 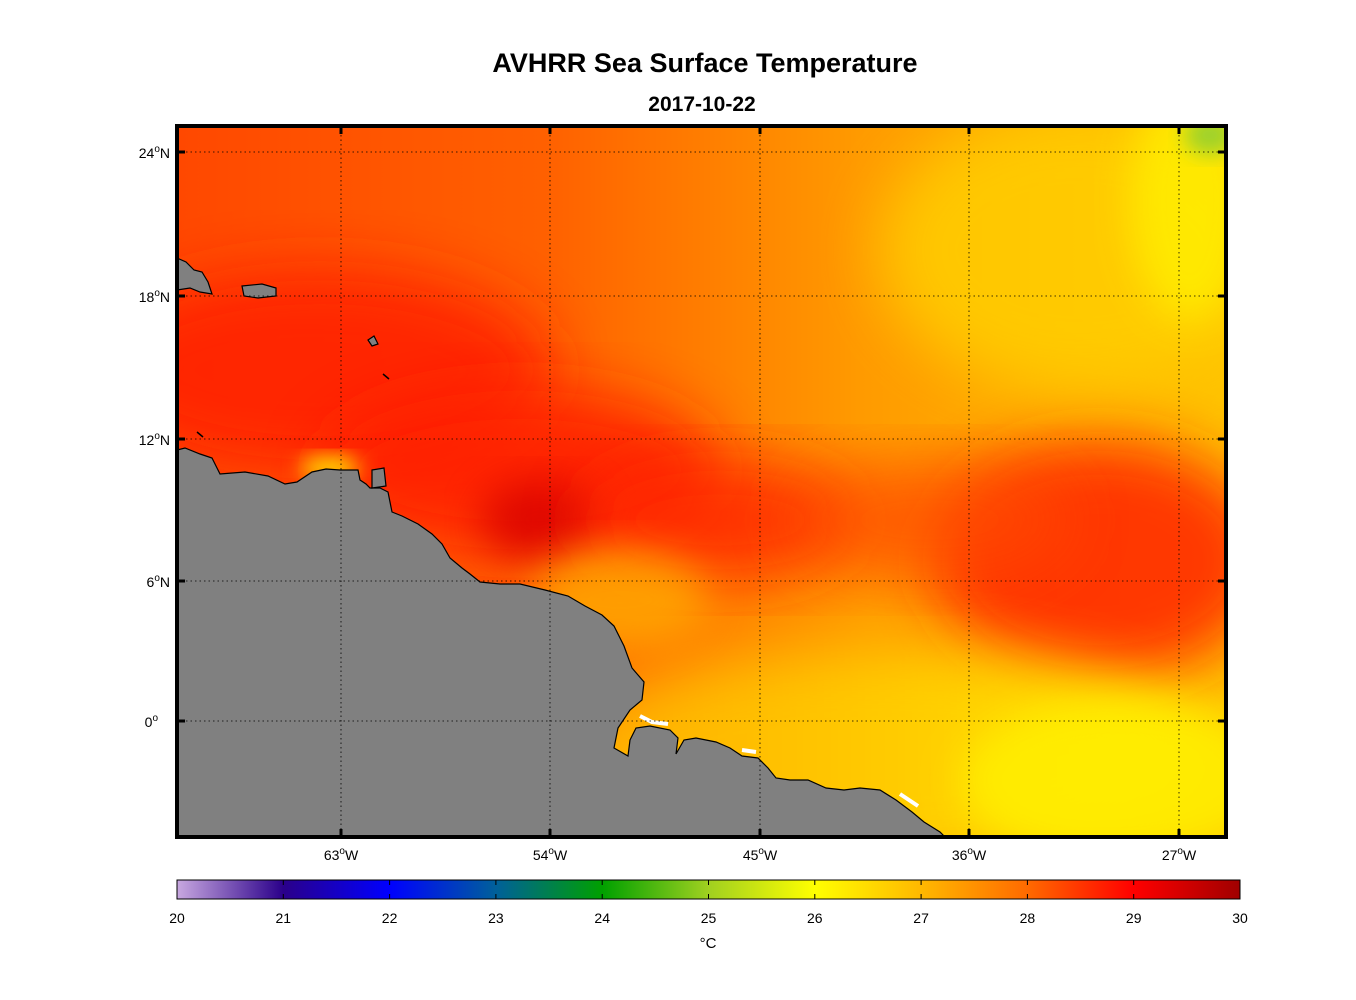 I want to click on guadeloupe-island, so click(x=373, y=341).